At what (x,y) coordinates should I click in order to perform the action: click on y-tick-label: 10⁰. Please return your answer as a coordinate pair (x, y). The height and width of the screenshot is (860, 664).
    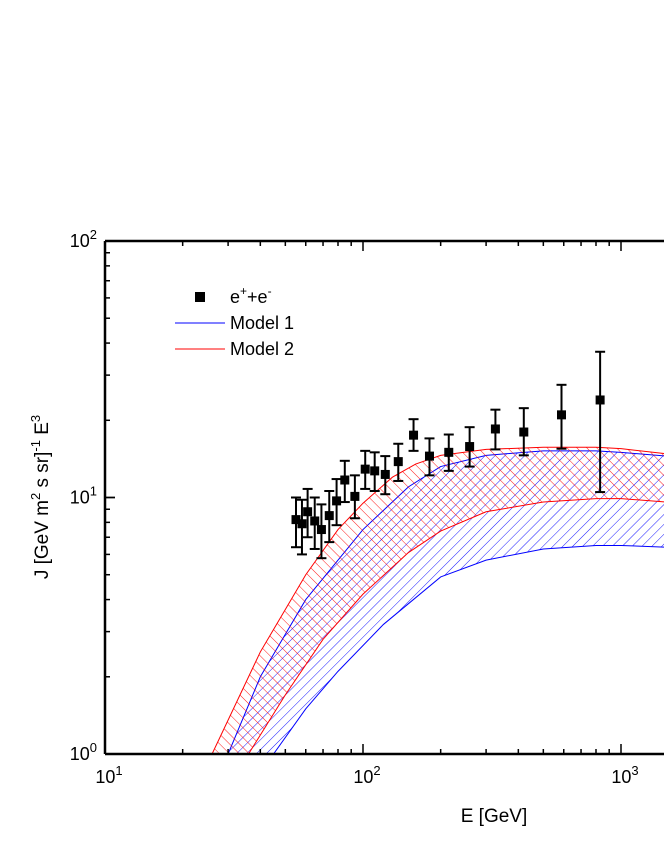
    Looking at the image, I should click on (83, 752).